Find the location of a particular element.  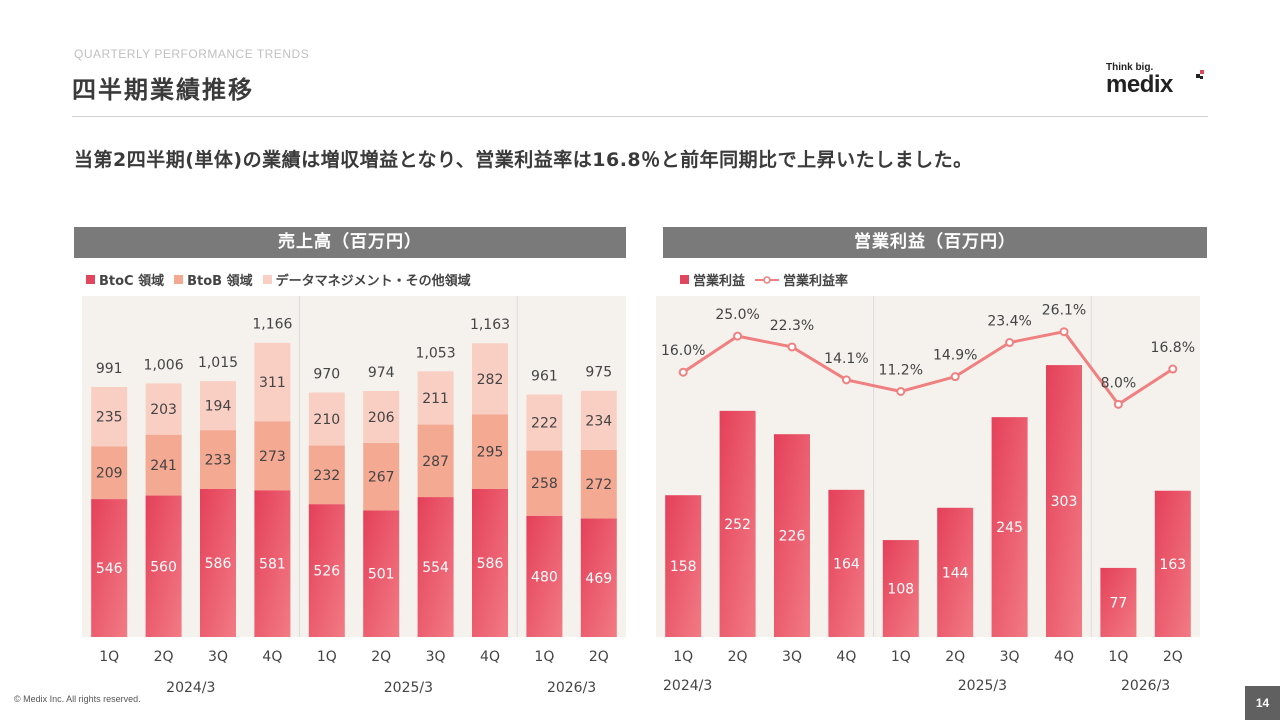

profit-value-label: 252 is located at coordinates (737, 525).